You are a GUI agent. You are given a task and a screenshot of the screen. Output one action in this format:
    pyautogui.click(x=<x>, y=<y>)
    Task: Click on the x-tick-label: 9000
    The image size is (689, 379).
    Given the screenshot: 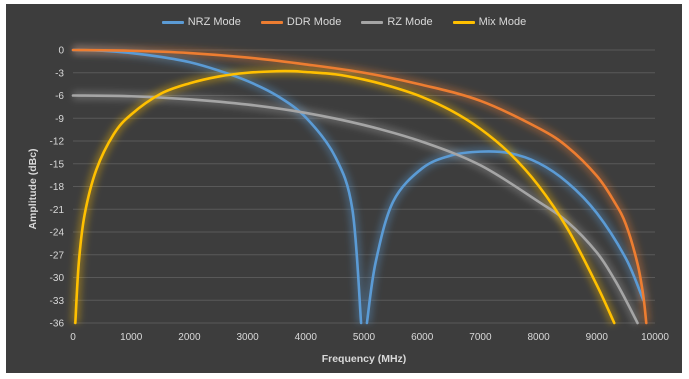 What is the action you would take?
    pyautogui.click(x=597, y=337)
    